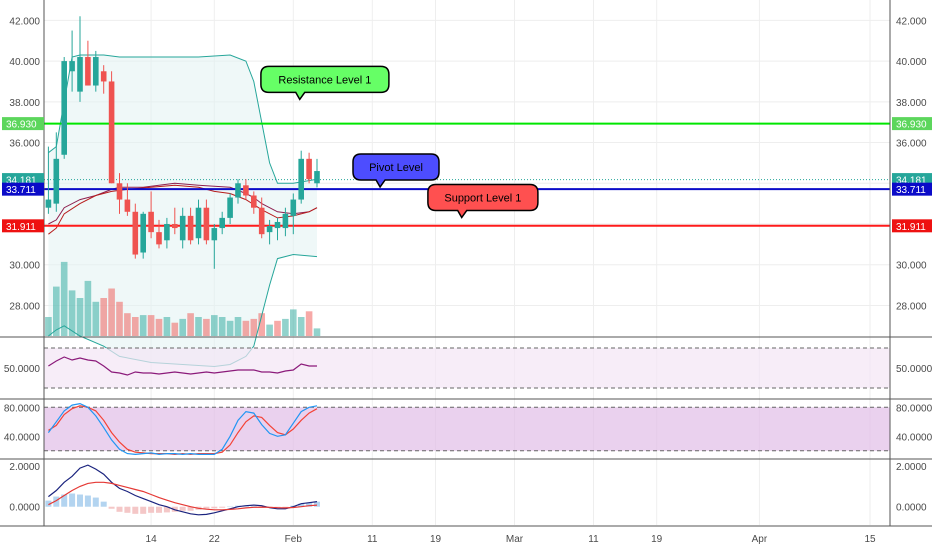 This screenshot has width=932, height=550. I want to click on callout-label: Support Level 1, so click(482, 199).